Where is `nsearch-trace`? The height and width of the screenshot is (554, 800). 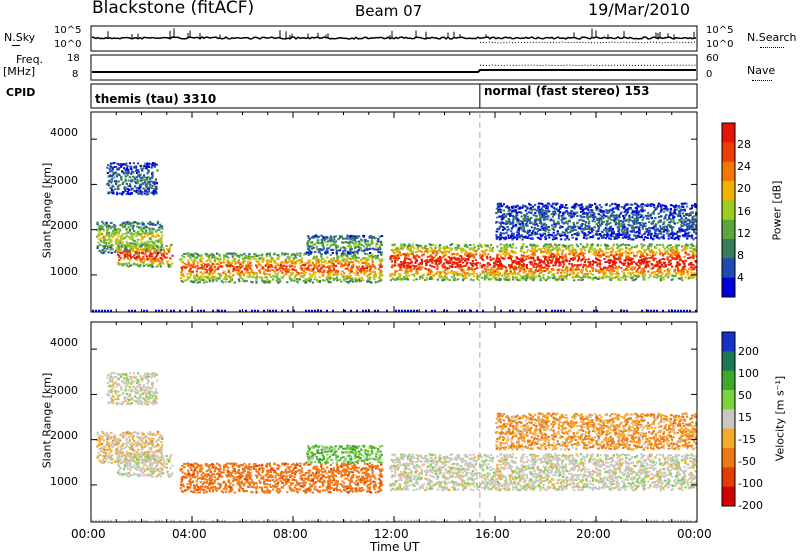 nsearch-trace is located at coordinates (588, 42).